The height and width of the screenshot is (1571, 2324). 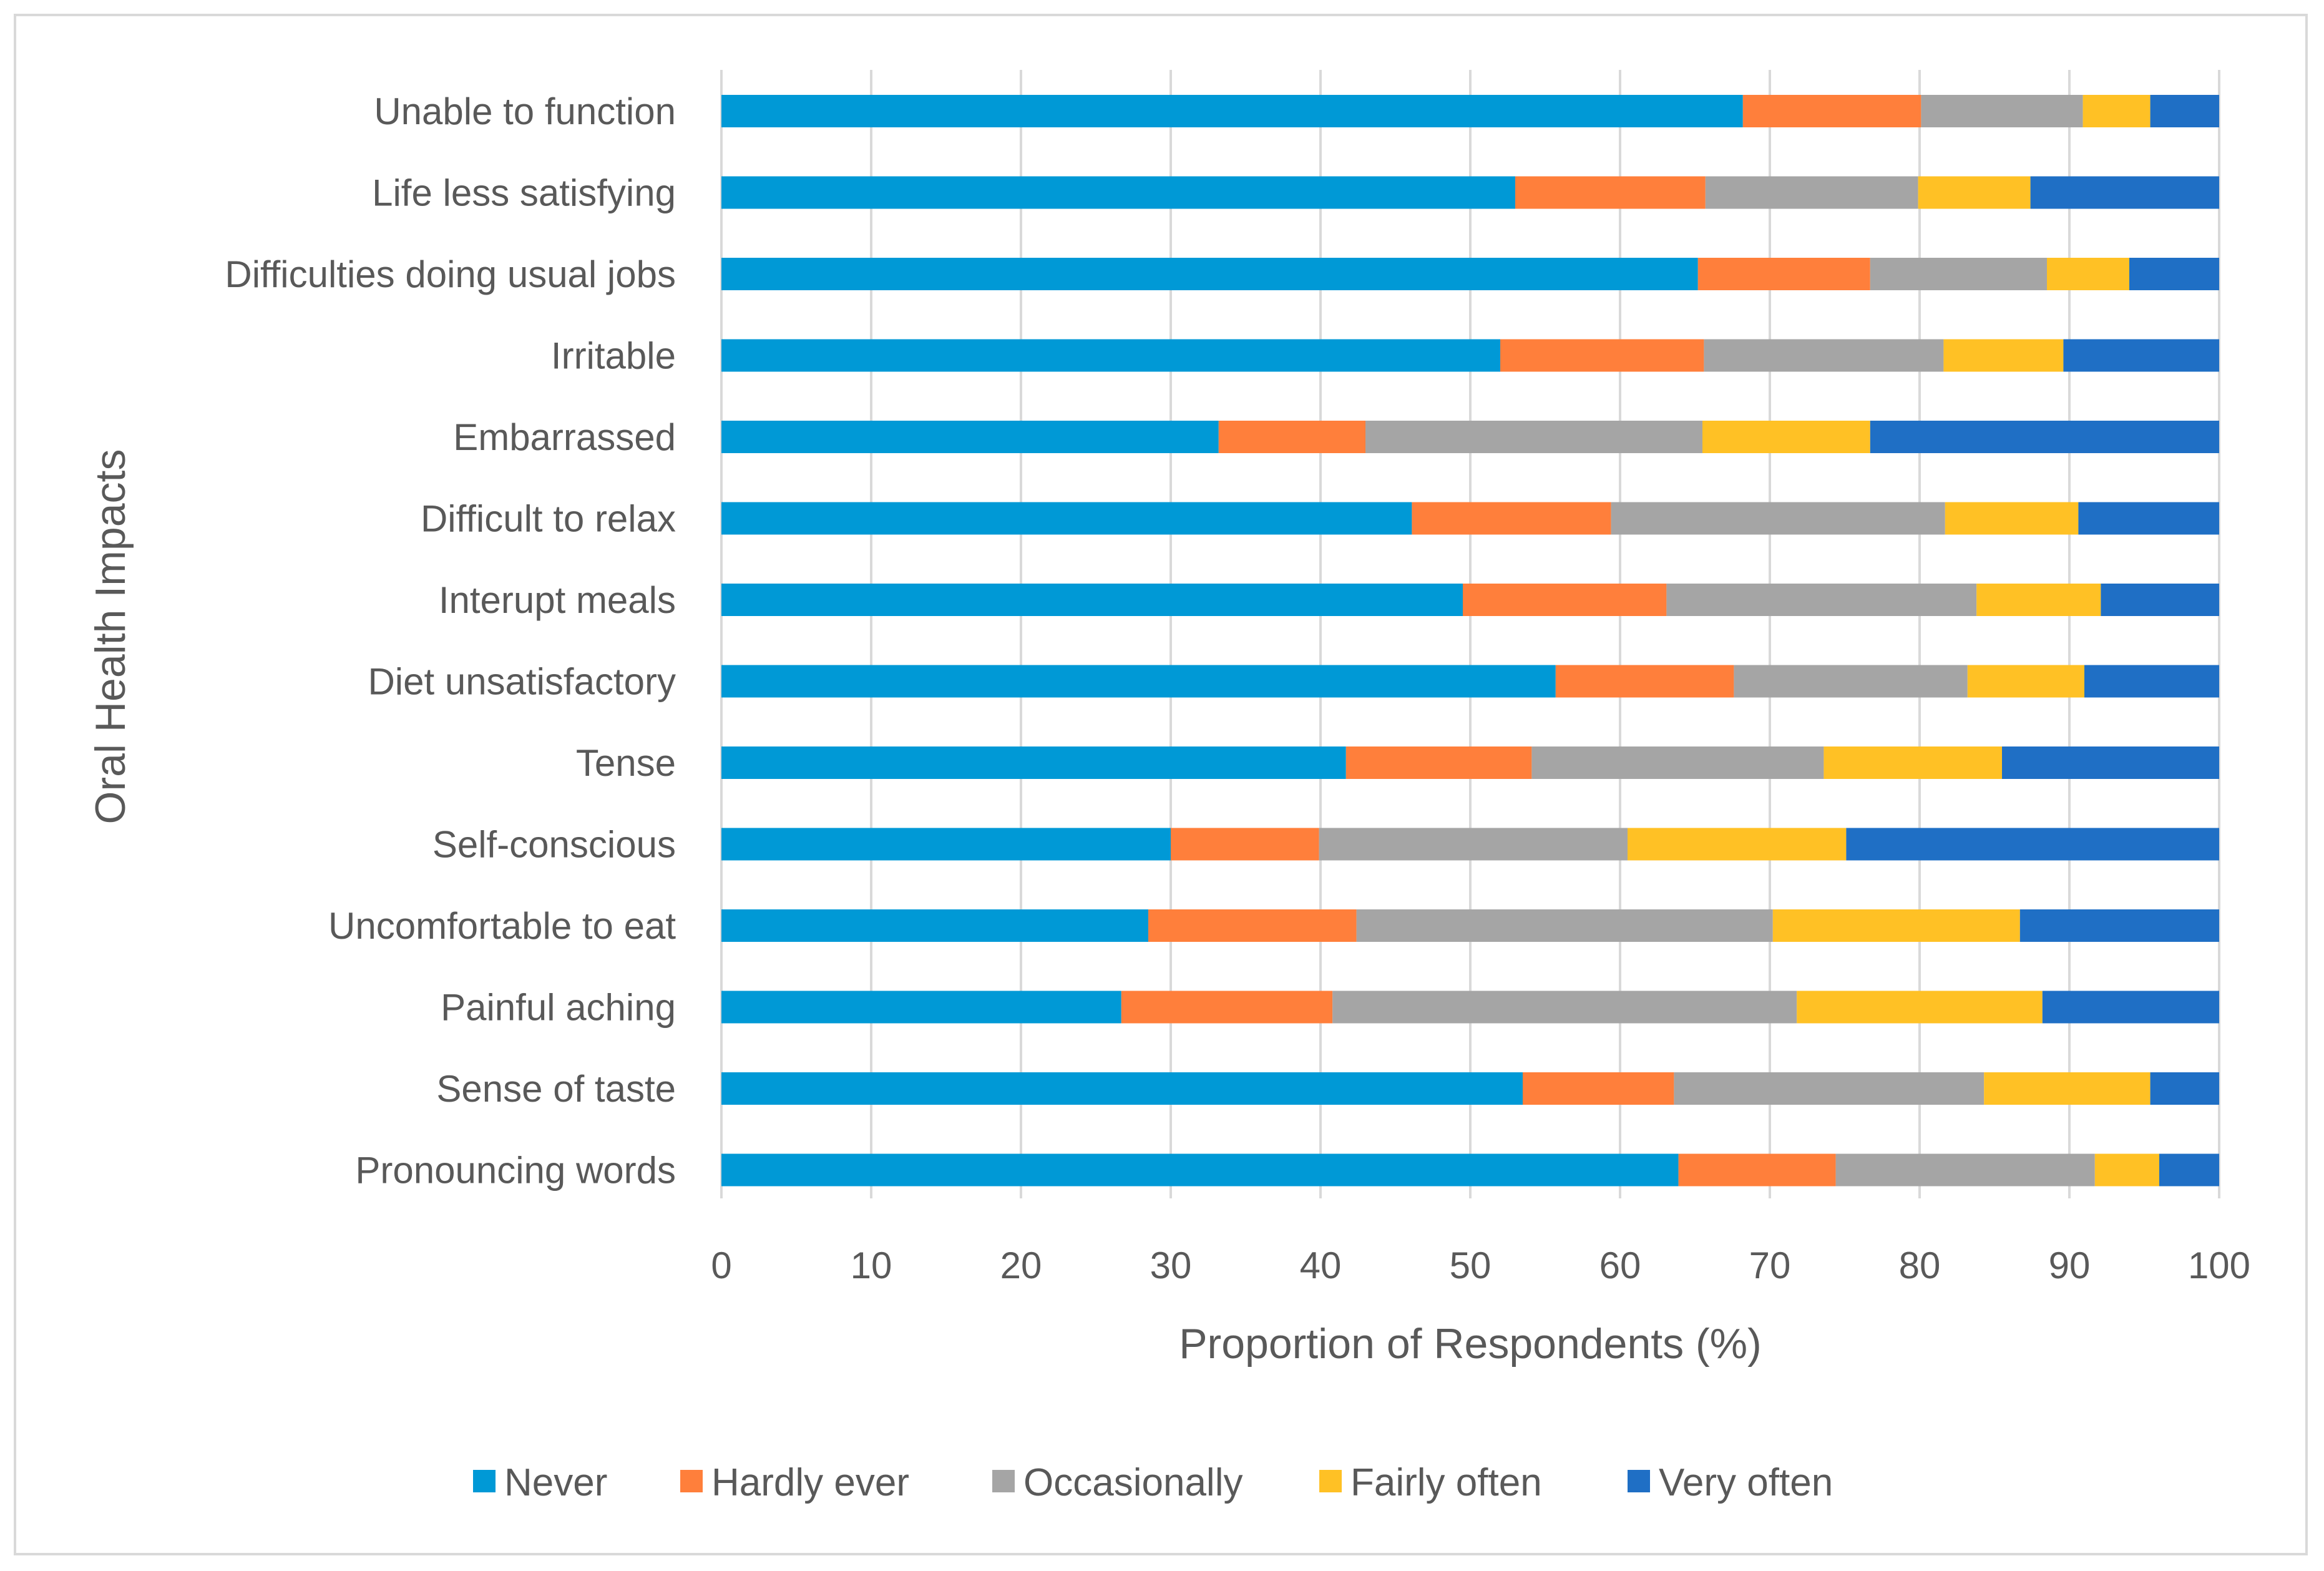 I want to click on category-label: Sense of taste, so click(x=556, y=1089).